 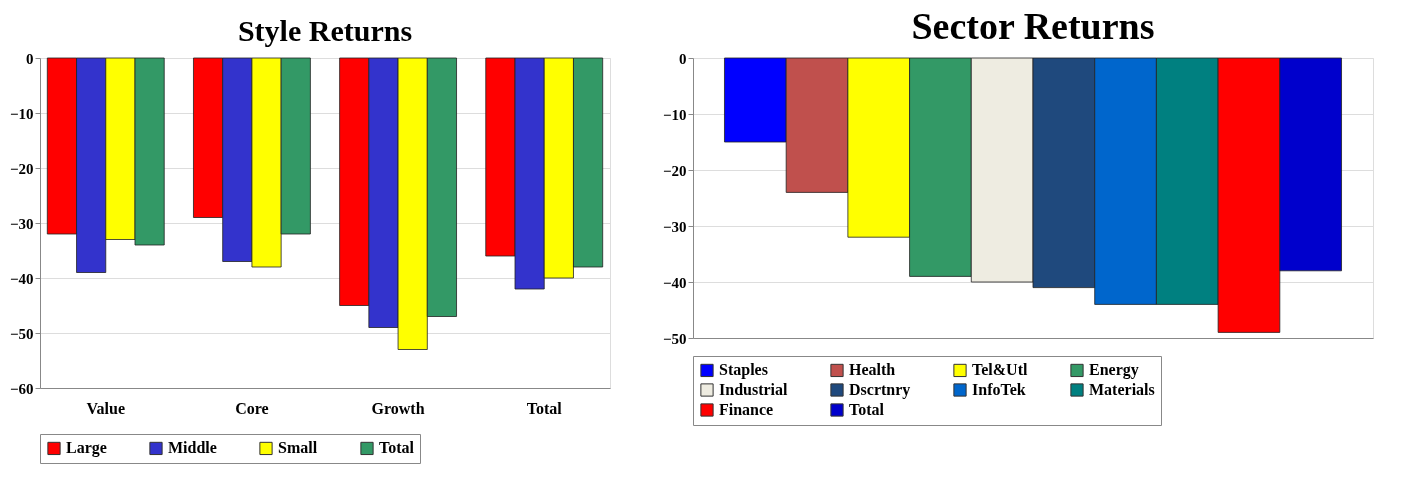 What do you see at coordinates (880, 390) in the screenshot?
I see `legend-label: Dscrtnry` at bounding box center [880, 390].